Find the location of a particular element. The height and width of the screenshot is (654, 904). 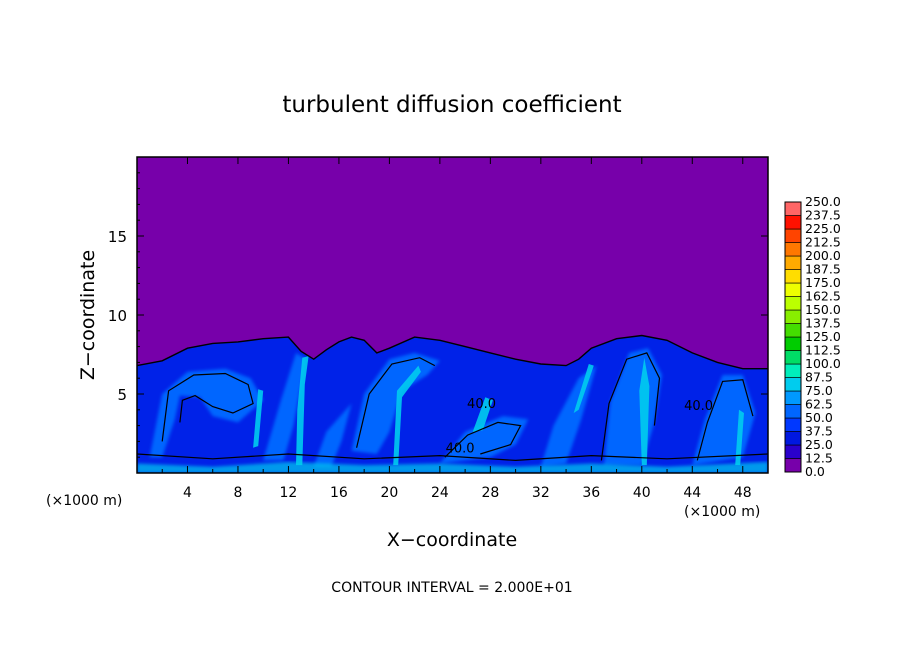

contour-interval-note: CONTOUR INTERVAL = 2.000E+01 is located at coordinates (451, 588).